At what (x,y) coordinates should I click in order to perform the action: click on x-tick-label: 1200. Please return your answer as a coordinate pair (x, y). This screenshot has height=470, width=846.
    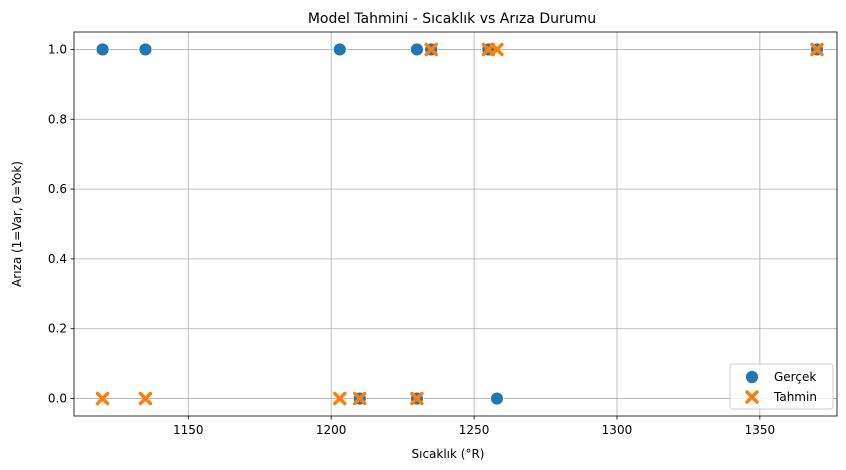
    Looking at the image, I should click on (331, 430).